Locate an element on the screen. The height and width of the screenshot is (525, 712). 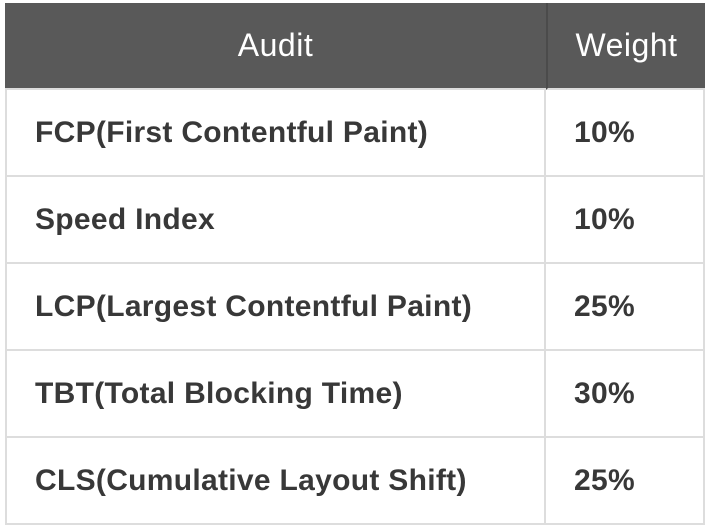
audit-cell: TBT(Total Blocking Time) is located at coordinates (275, 394).